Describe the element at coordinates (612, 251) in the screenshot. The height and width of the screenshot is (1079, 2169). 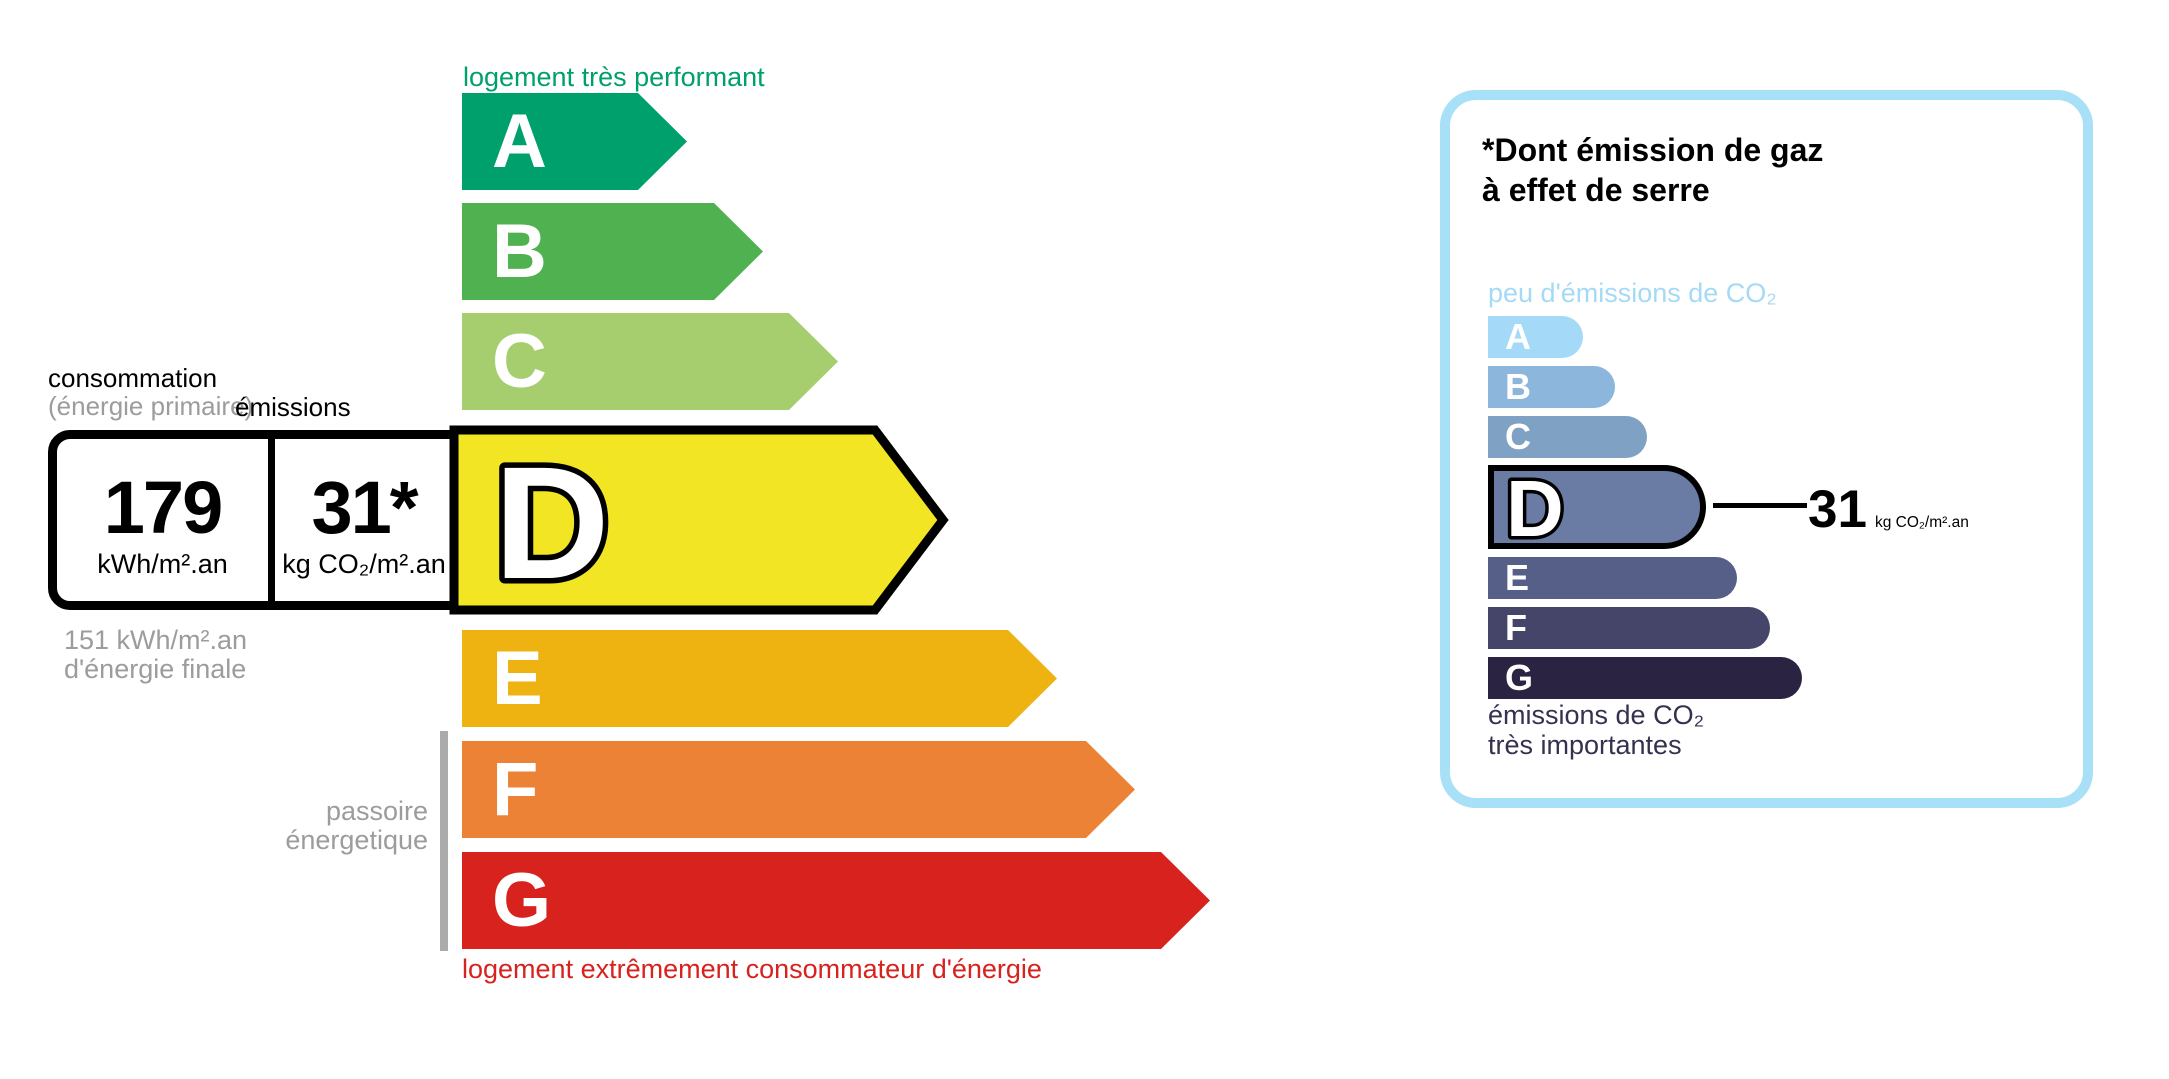
I see `energy-bar-b: B` at that location.